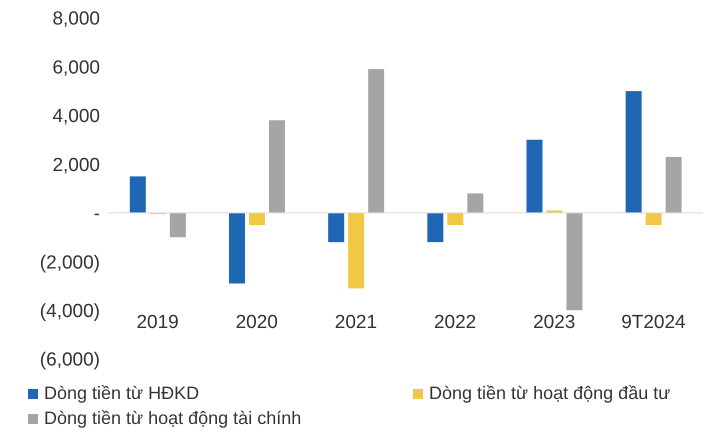 Image resolution: width=712 pixels, height=433 pixels. Describe the element at coordinates (653, 323) in the screenshot. I see `x-tick-label: 9T2024` at that location.